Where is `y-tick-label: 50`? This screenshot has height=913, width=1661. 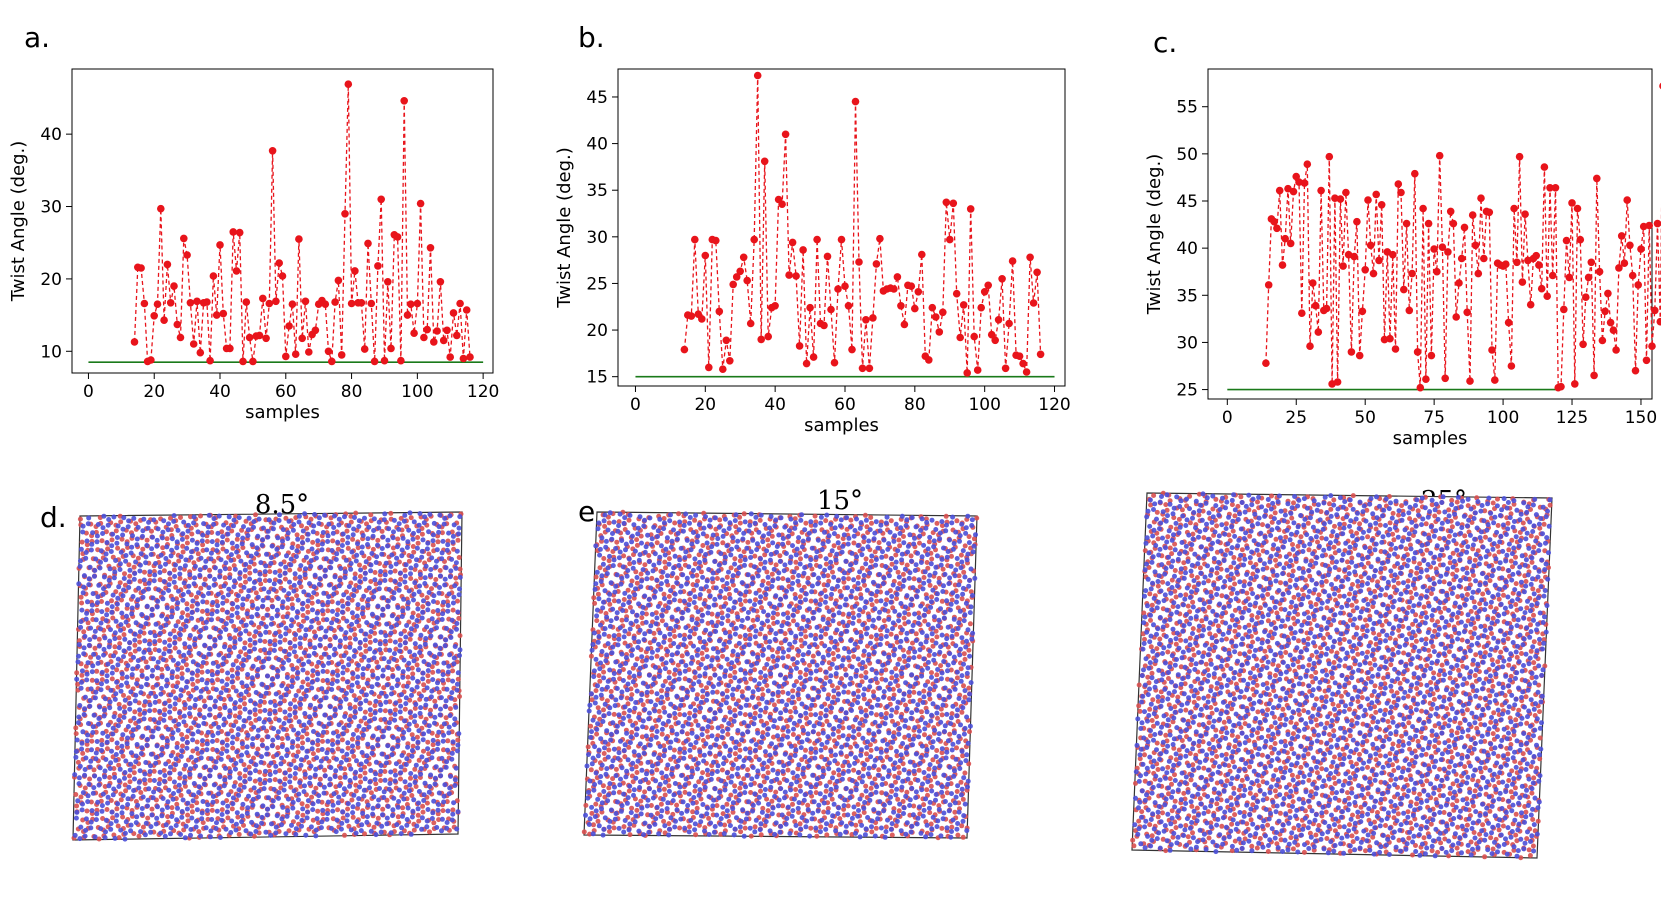
y-tick-label: 50 is located at coordinates (1187, 155).